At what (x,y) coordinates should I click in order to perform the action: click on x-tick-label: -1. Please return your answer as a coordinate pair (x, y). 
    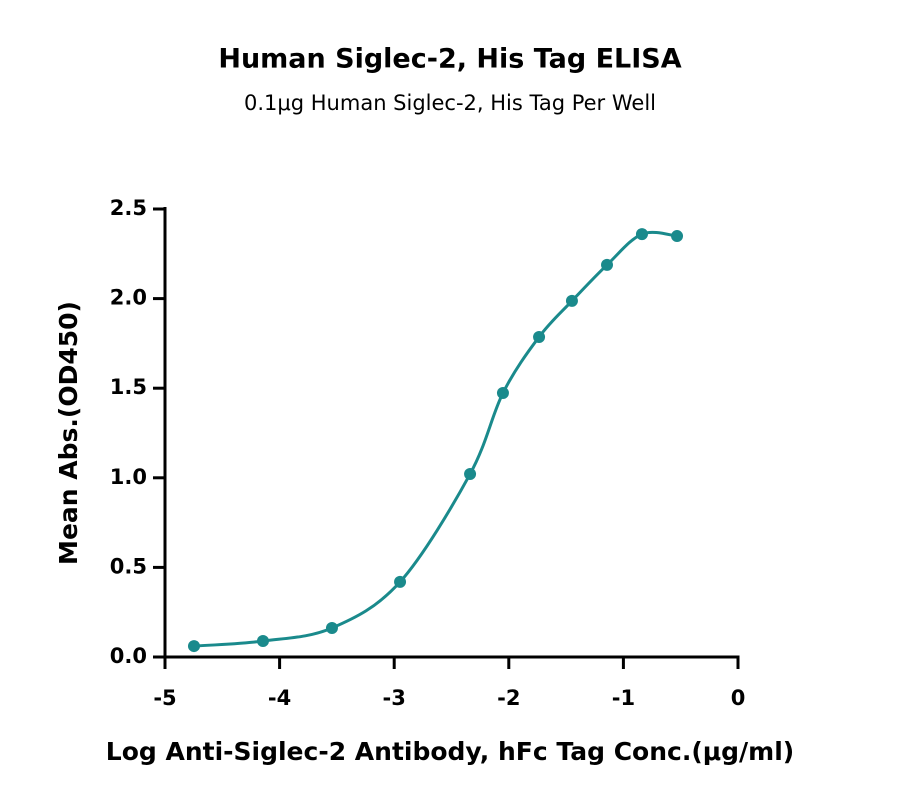
    Looking at the image, I should click on (623, 698).